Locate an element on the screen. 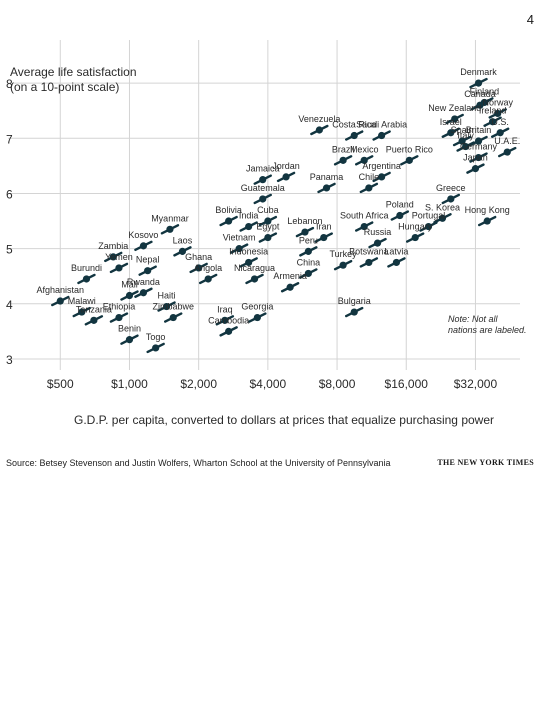 The width and height of the screenshot is (540, 720). point-label: Botswana is located at coordinates (369, 251).